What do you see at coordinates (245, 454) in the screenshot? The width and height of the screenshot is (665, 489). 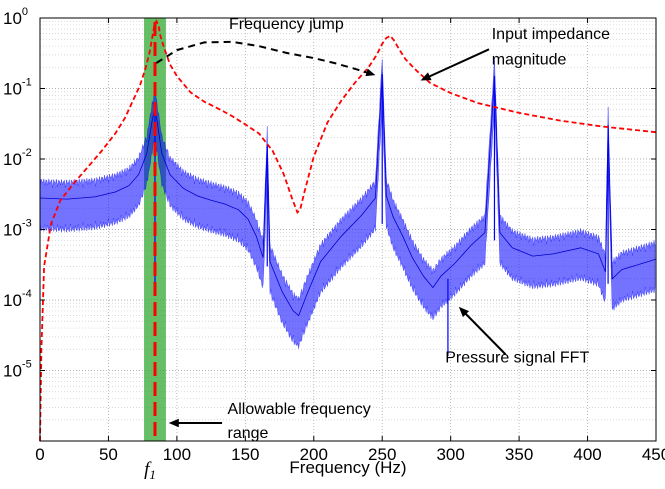 I see `x-tick-label: 150` at bounding box center [245, 454].